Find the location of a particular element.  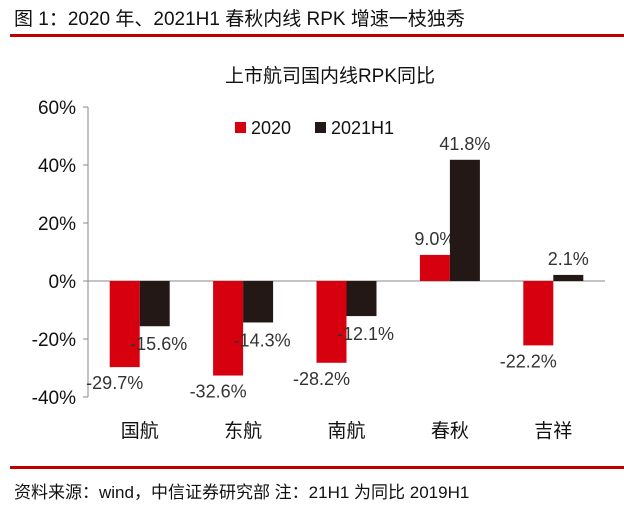

data-label: -32.6% is located at coordinates (218, 392).